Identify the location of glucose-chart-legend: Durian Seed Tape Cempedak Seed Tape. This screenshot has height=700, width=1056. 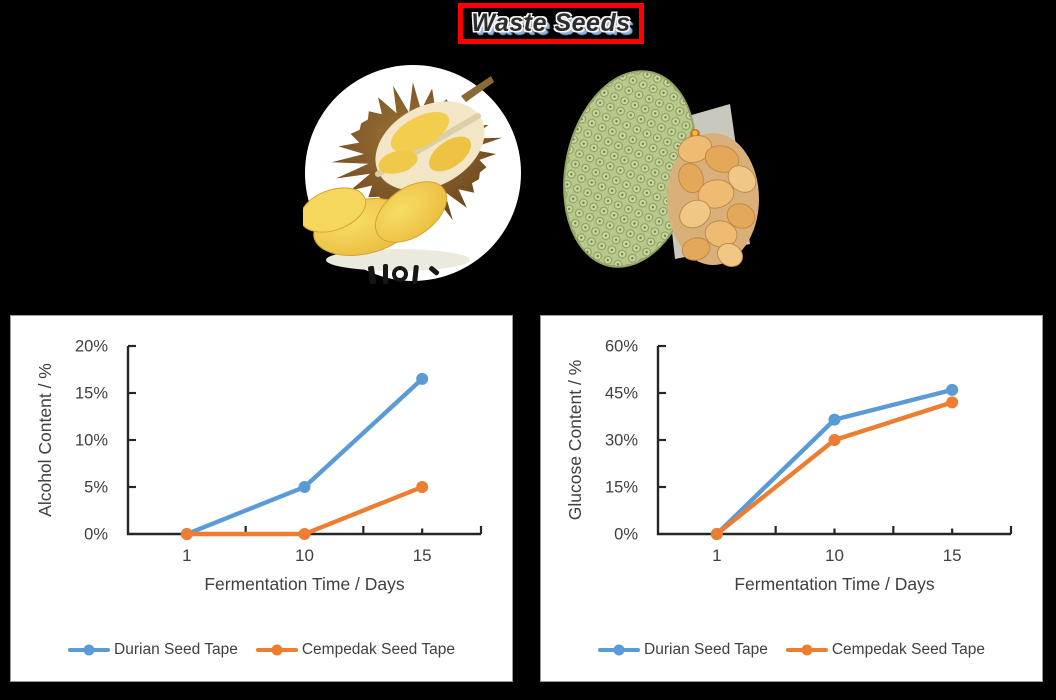
(791, 650).